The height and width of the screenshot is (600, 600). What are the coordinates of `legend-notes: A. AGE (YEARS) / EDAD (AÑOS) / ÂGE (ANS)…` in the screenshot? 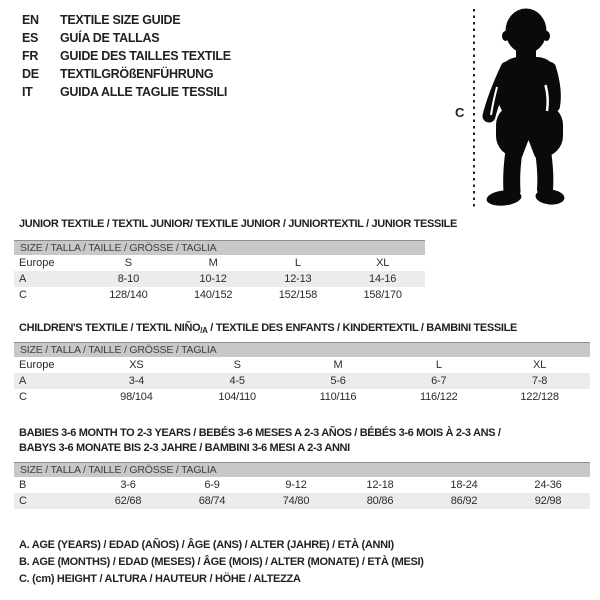 It's located at (221, 562).